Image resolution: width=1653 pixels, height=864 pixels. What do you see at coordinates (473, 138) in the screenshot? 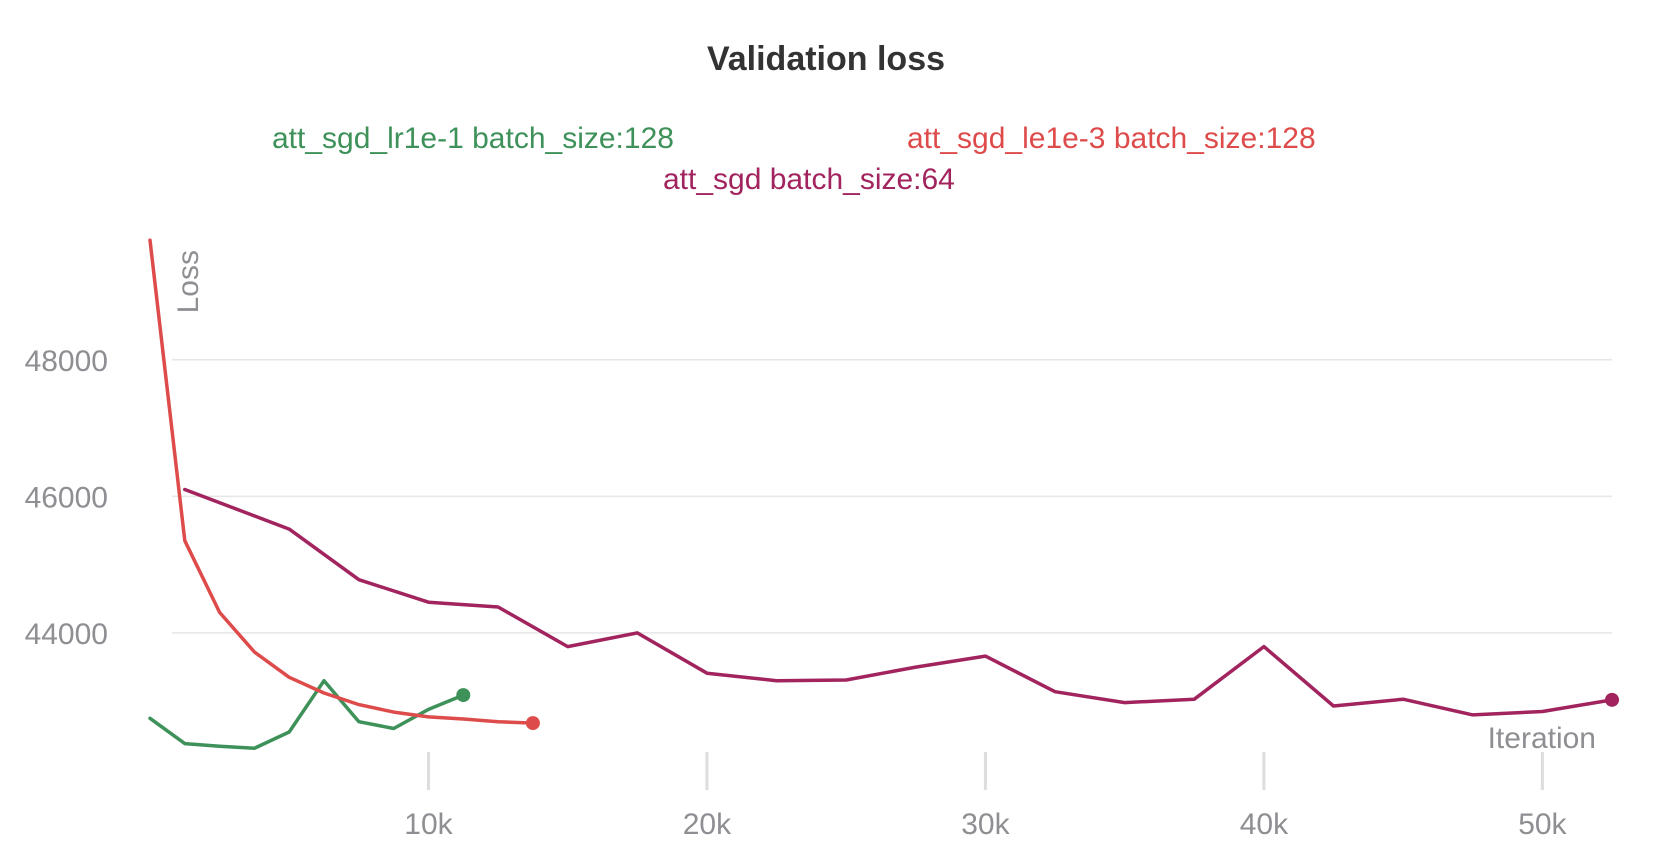
I see `legend-entry-att-sgd-lr1e-1: att_sgd_lr1e-1 batch_size:128` at bounding box center [473, 138].